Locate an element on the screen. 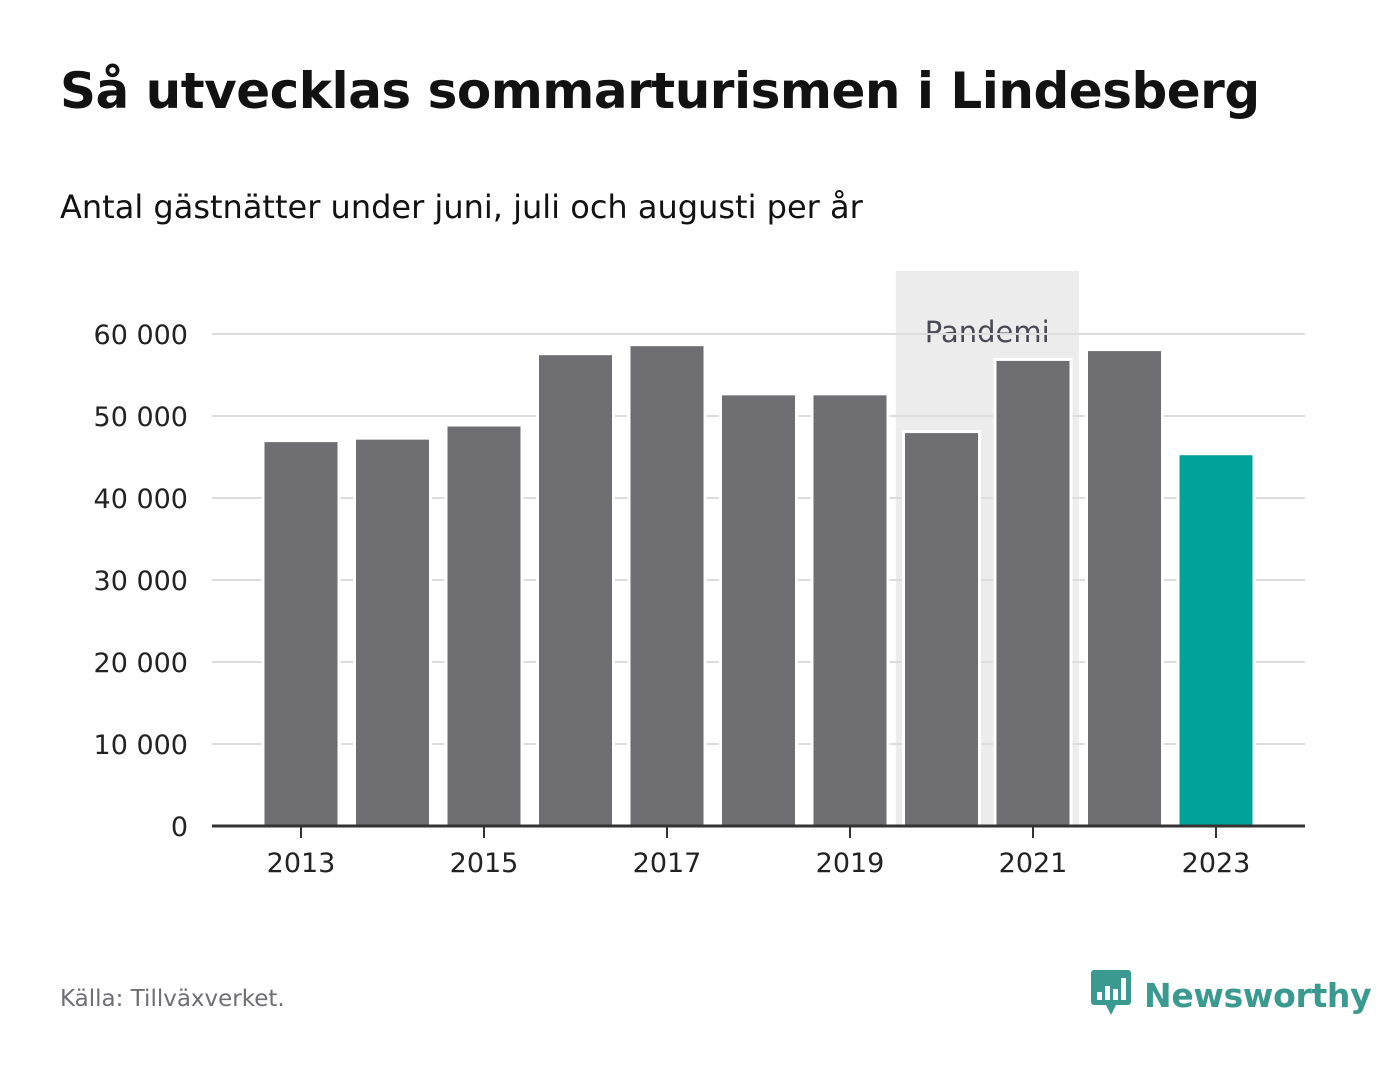 This screenshot has height=1080, width=1400. bar-2023 is located at coordinates (1216, 640).